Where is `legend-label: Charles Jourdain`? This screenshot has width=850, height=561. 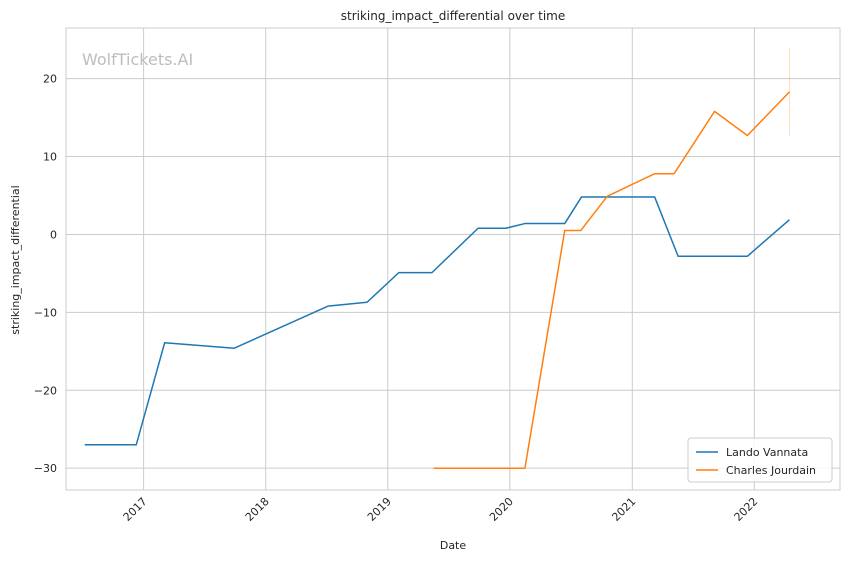
legend-label: Charles Jourdain is located at coordinates (771, 470).